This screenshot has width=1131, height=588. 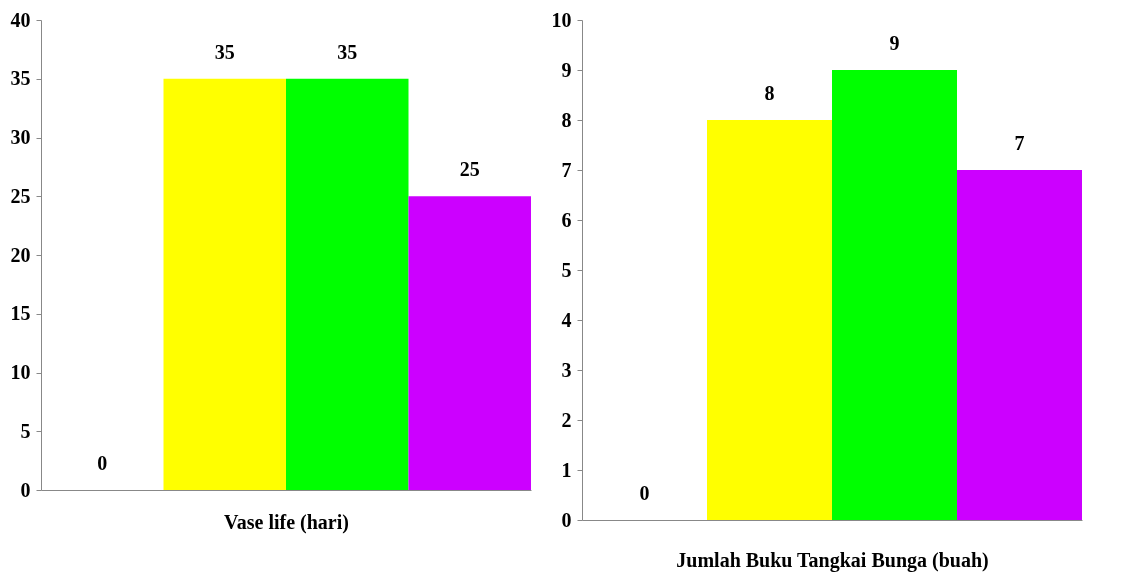 What do you see at coordinates (286, 522) in the screenshot?
I see `x-axis-title: Vase life (hari)` at bounding box center [286, 522].